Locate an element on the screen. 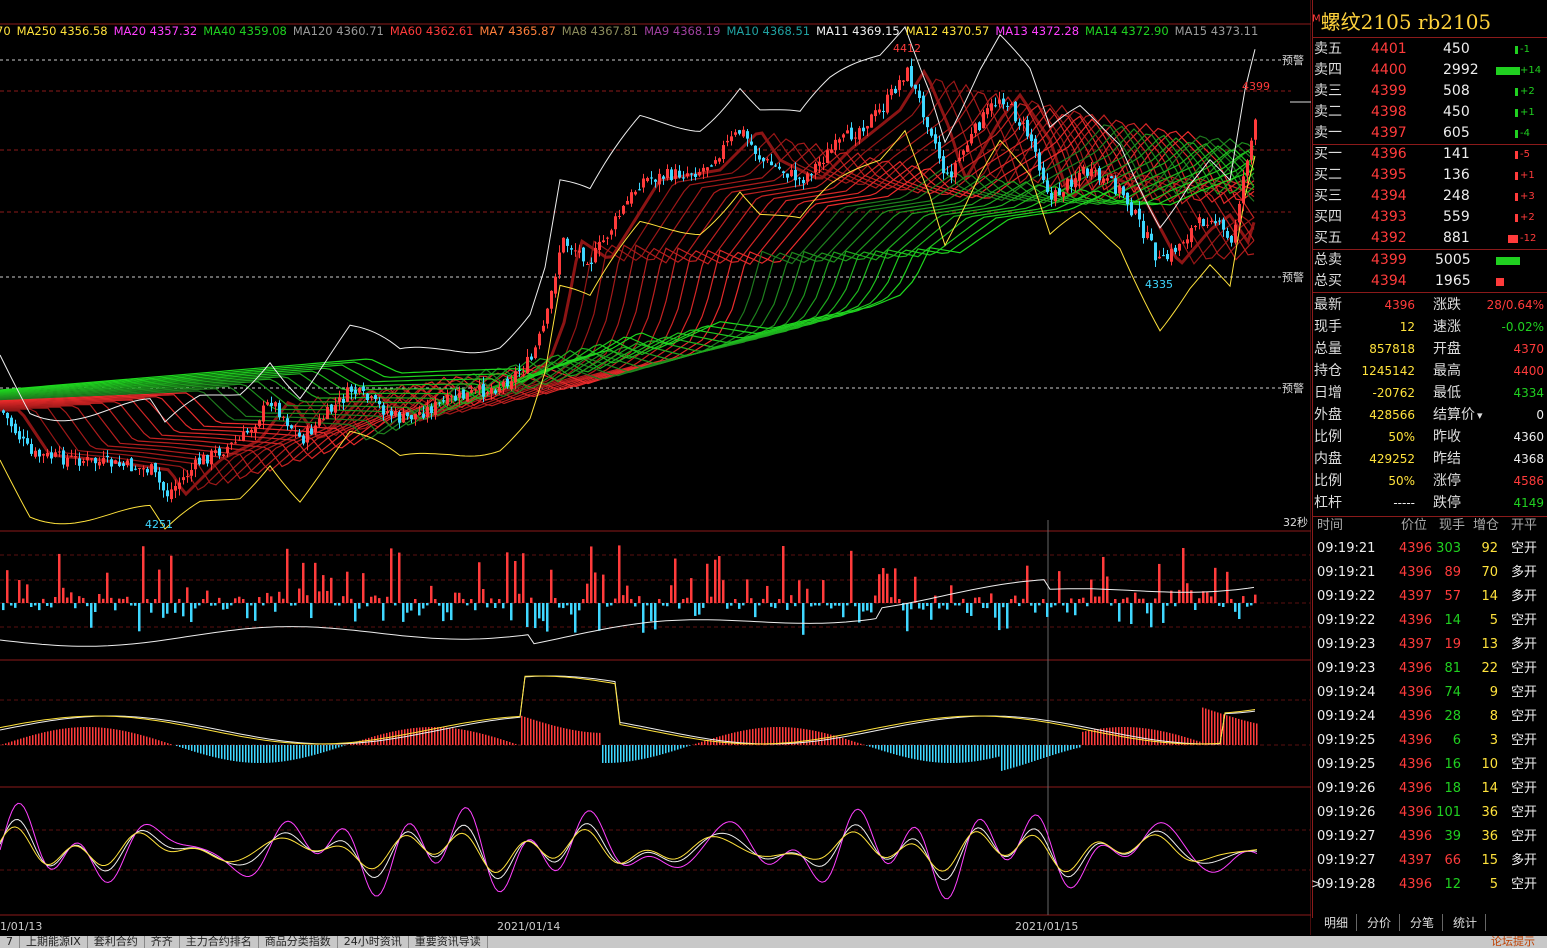 This screenshot has height=948, width=1547. tick-row: 09:19:25 4396 16 10 空开 is located at coordinates (1430, 765).